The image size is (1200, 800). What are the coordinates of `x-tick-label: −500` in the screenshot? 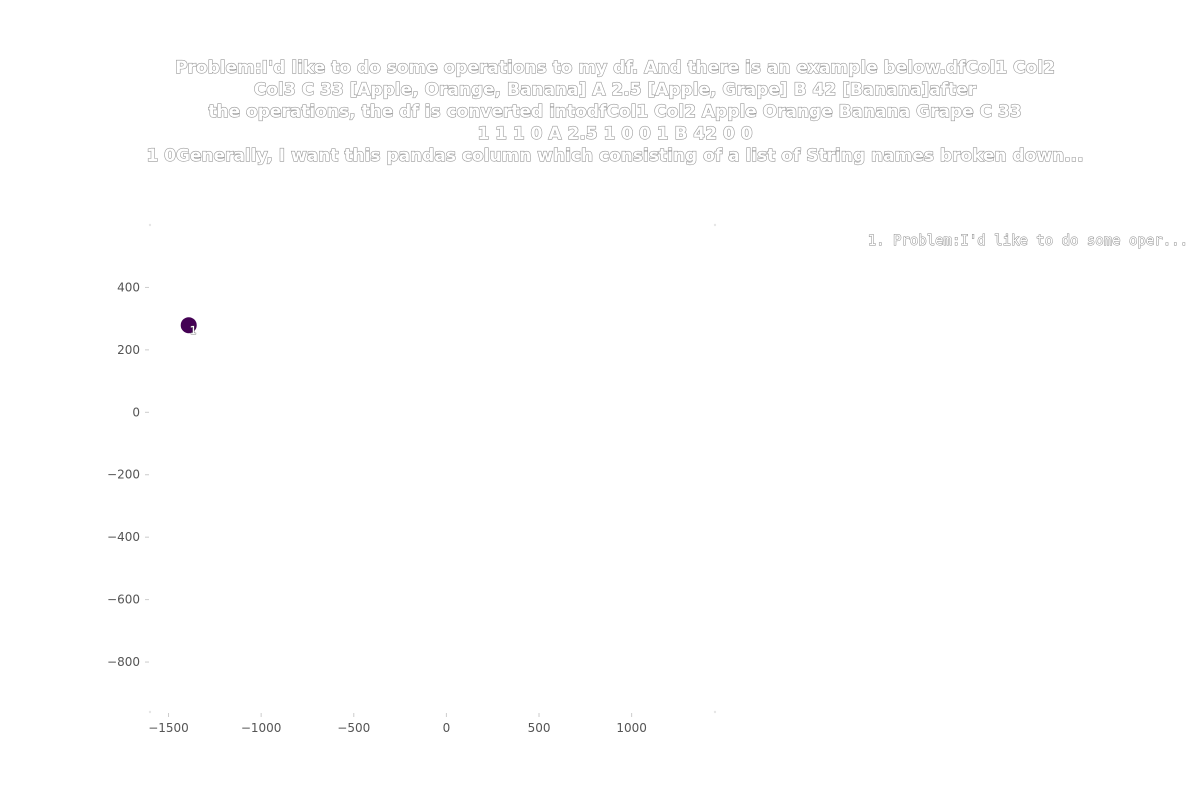 It's located at (353, 728).